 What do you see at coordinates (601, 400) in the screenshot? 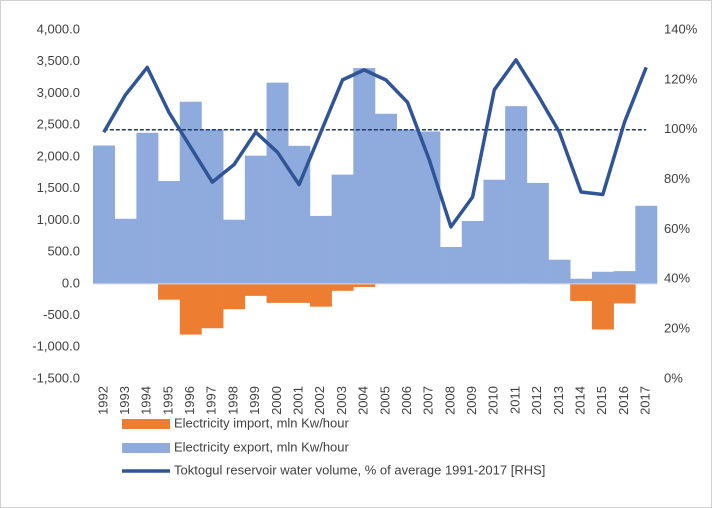
I see `x-tick-label: 2015` at bounding box center [601, 400].